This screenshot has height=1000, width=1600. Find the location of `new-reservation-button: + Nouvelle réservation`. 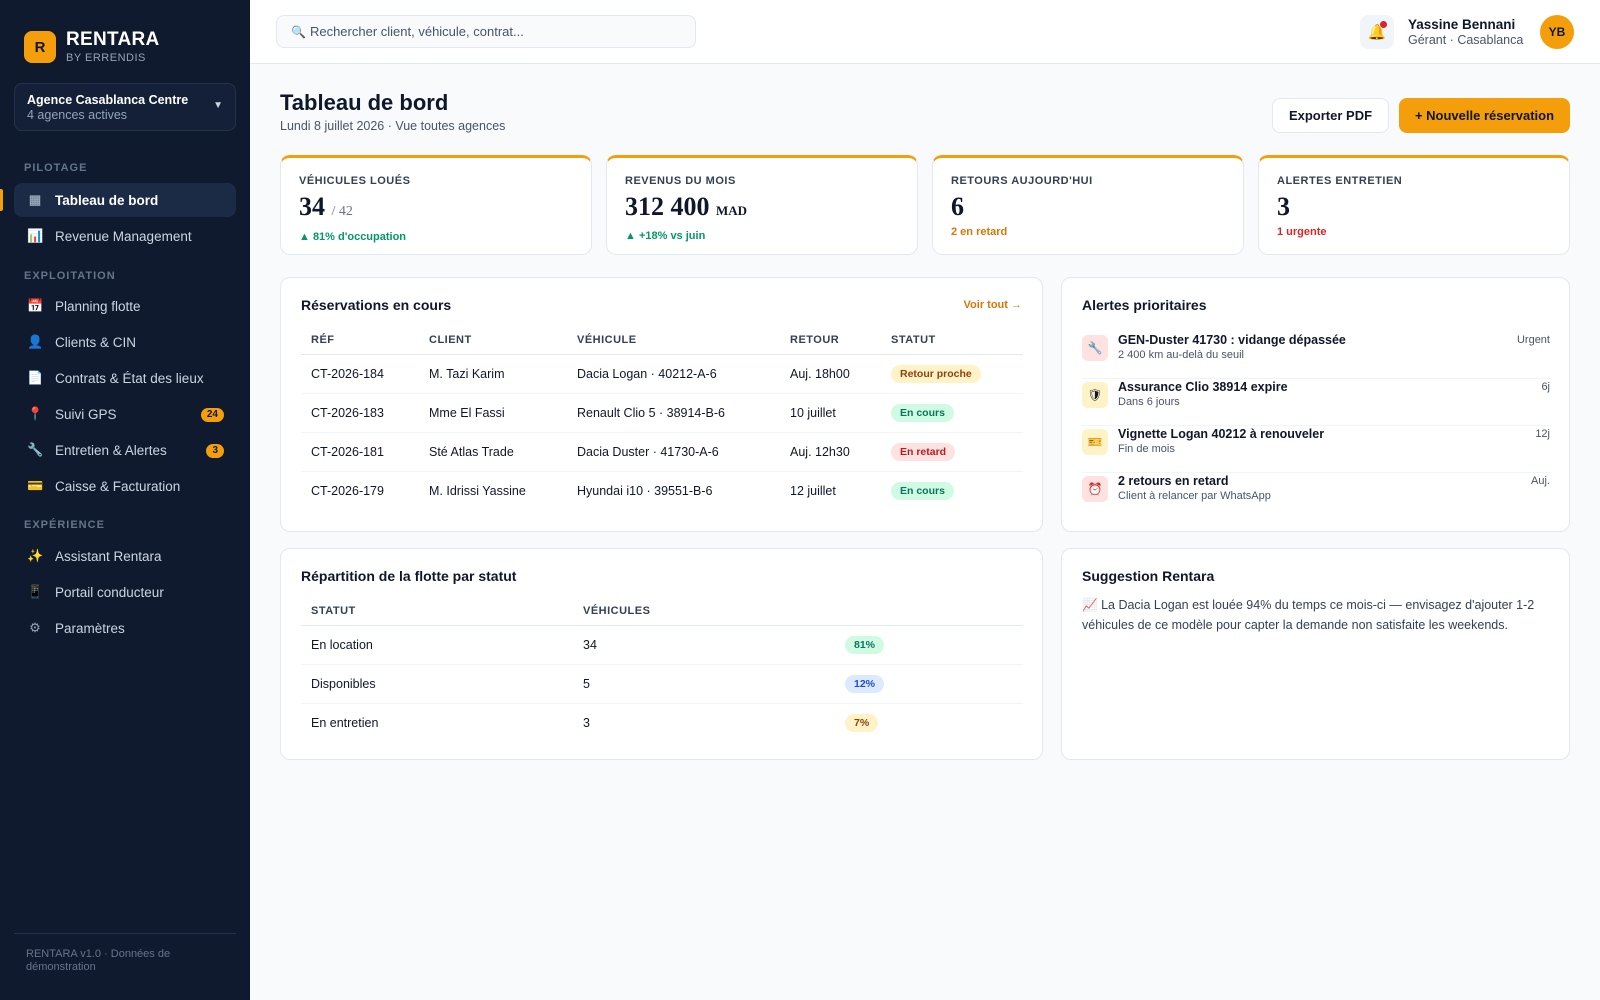

new-reservation-button: + Nouvelle réservation is located at coordinates (1484, 115).